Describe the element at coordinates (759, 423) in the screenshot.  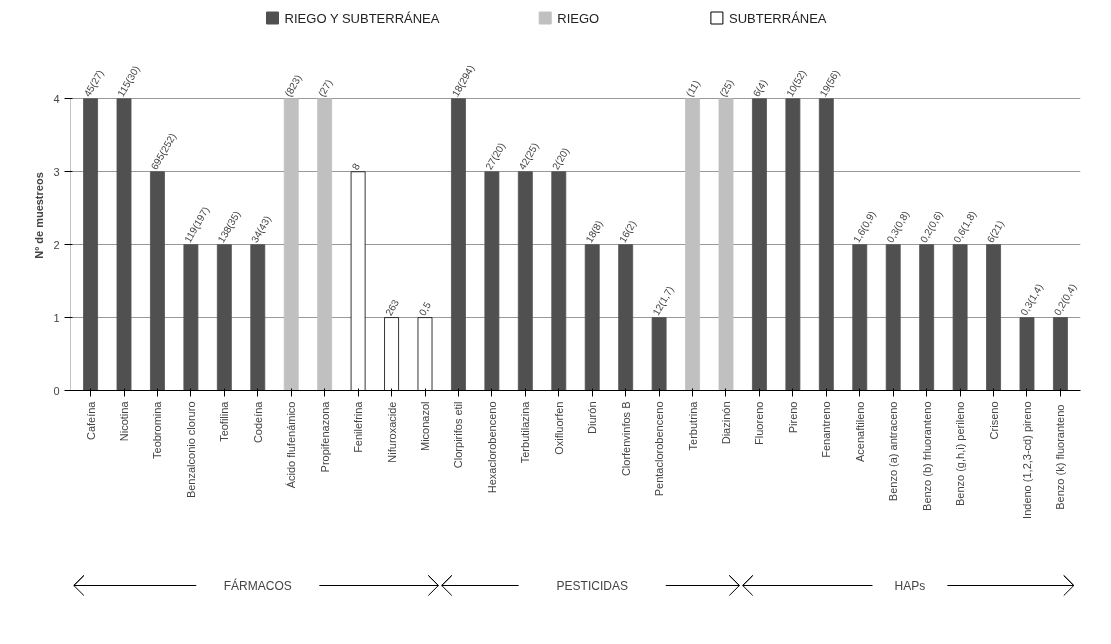
I see `x-tick-label: Fluoreno` at that location.